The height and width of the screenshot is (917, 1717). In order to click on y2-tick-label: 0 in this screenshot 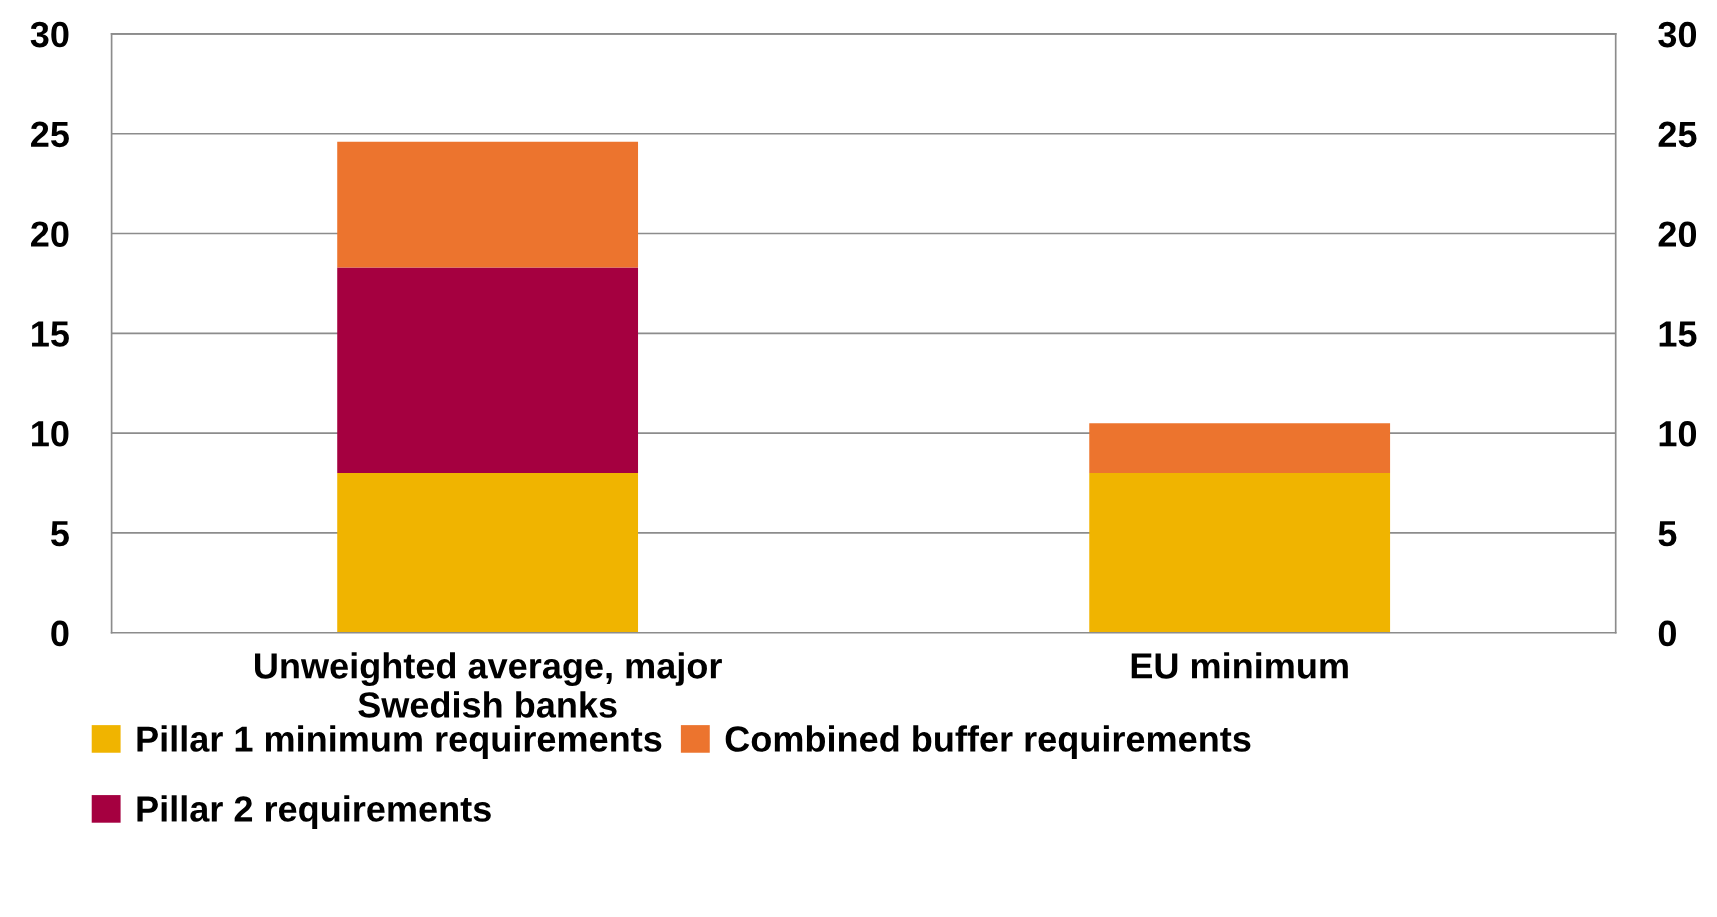, I will do `click(1667, 633)`.